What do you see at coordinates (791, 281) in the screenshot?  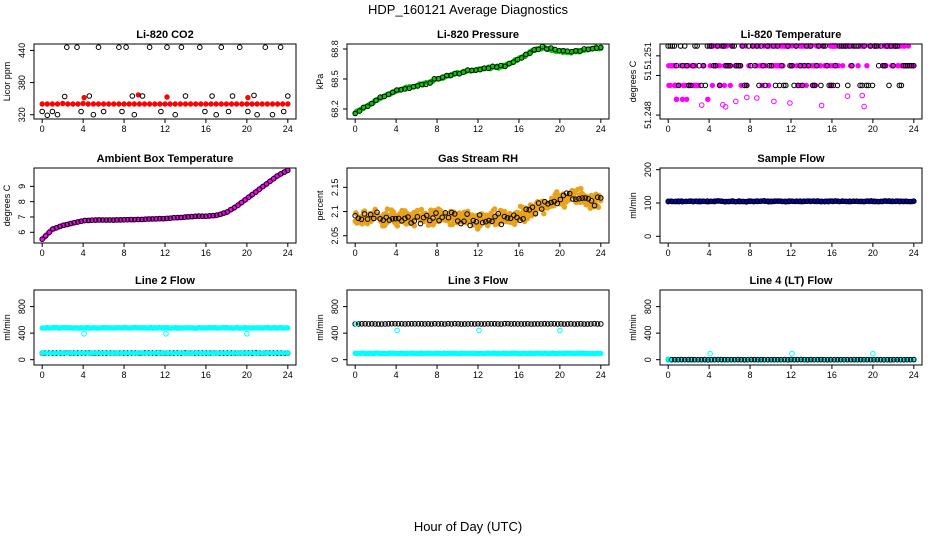 I see `panel-title: Line 4 (LT) Flow` at bounding box center [791, 281].